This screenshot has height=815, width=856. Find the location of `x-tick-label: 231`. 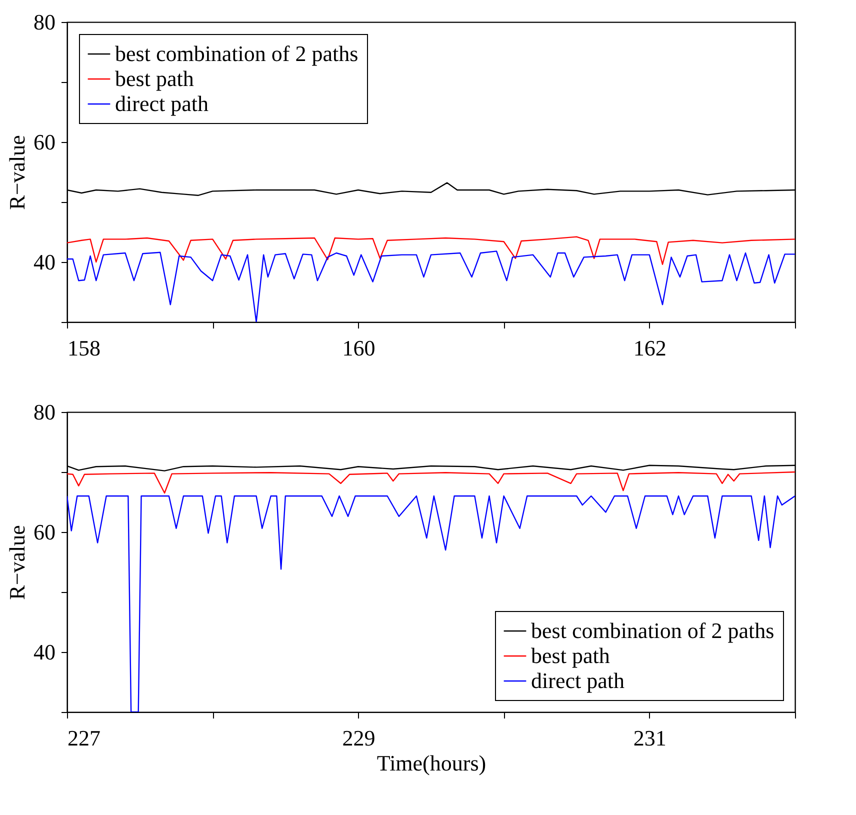

x-tick-label: 231 is located at coordinates (649, 738).